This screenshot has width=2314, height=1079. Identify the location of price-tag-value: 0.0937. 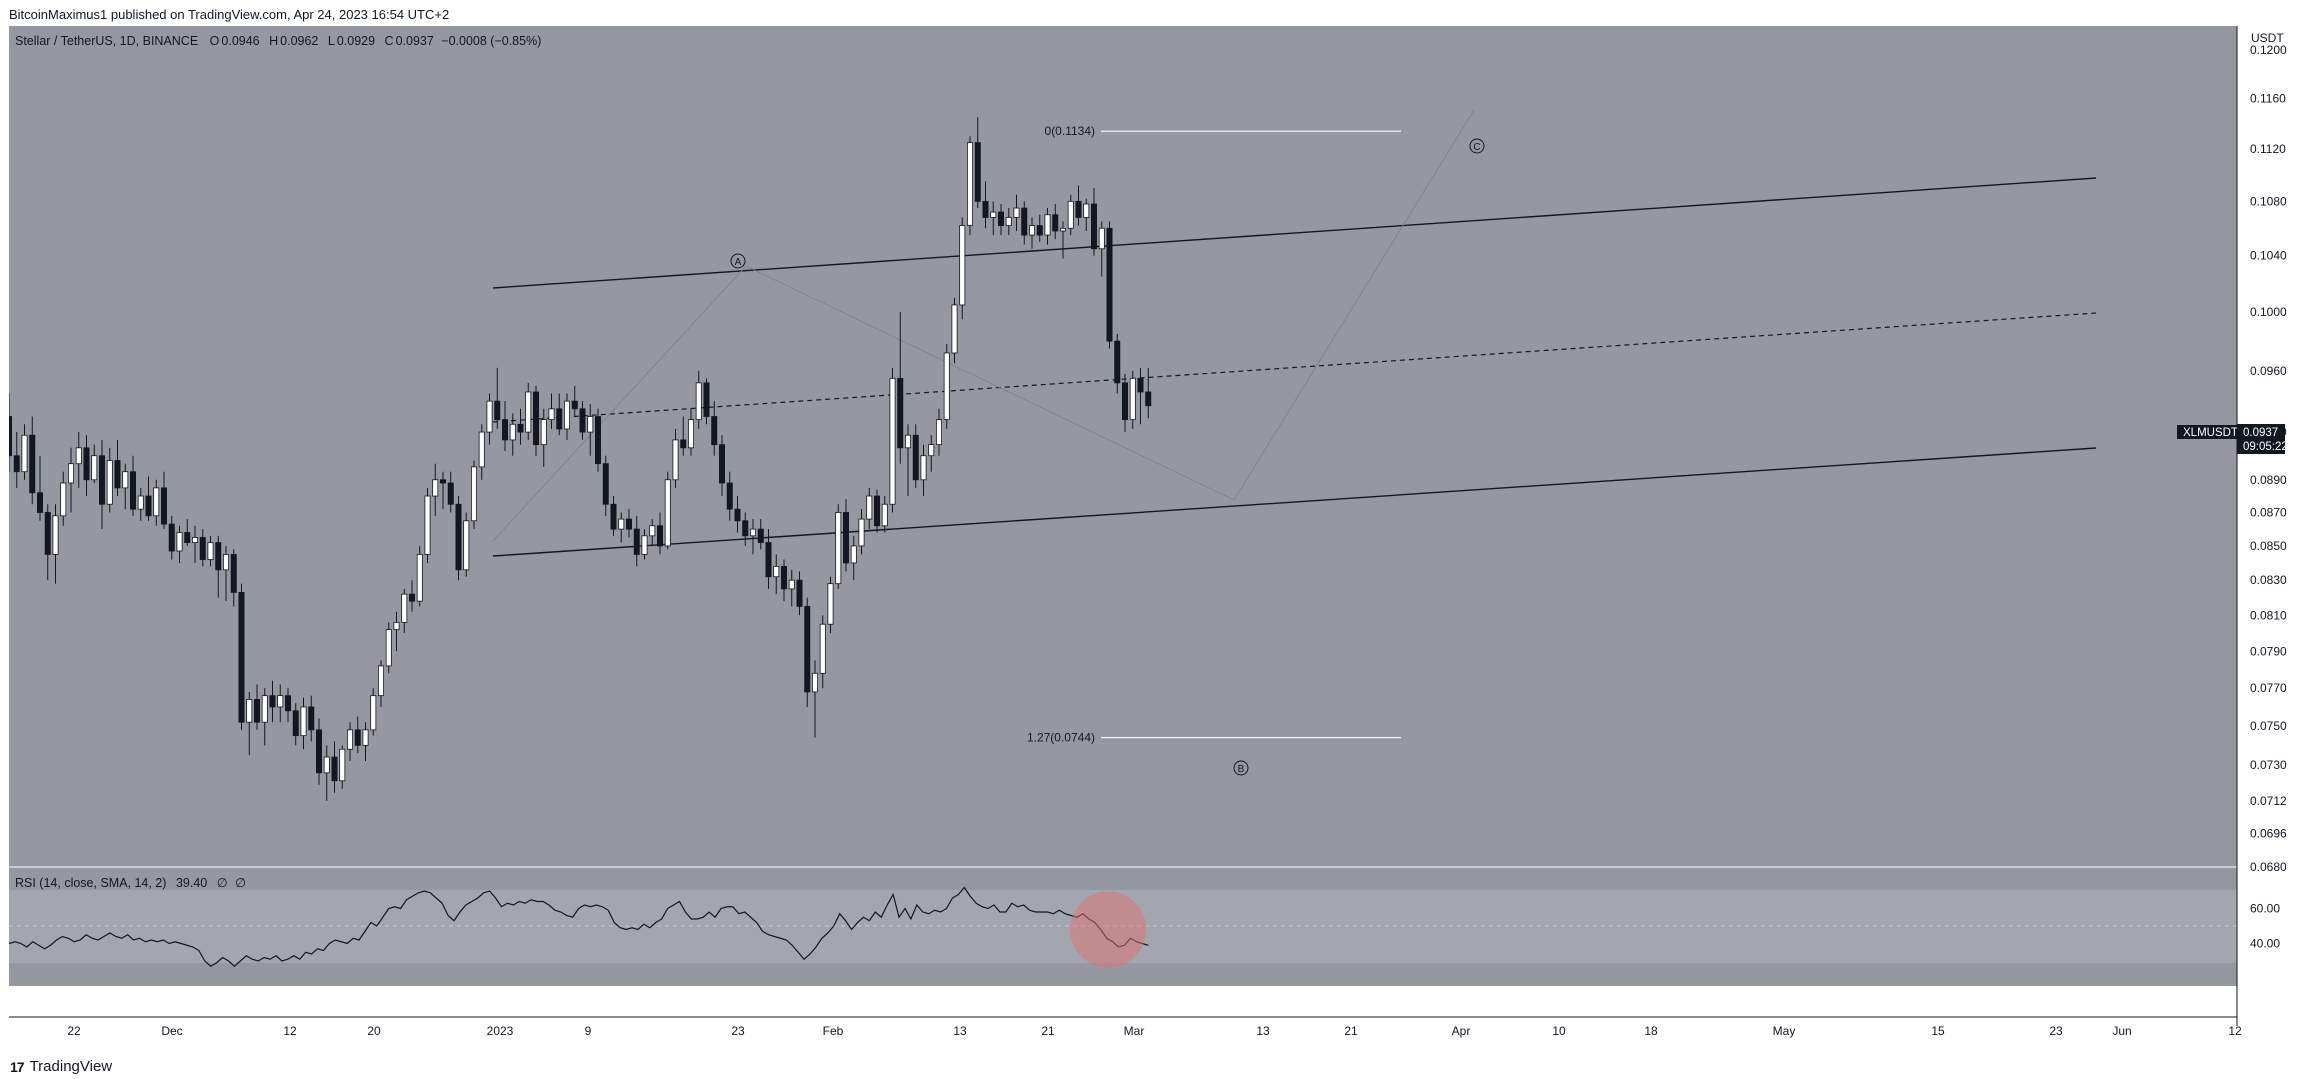
(2260, 433).